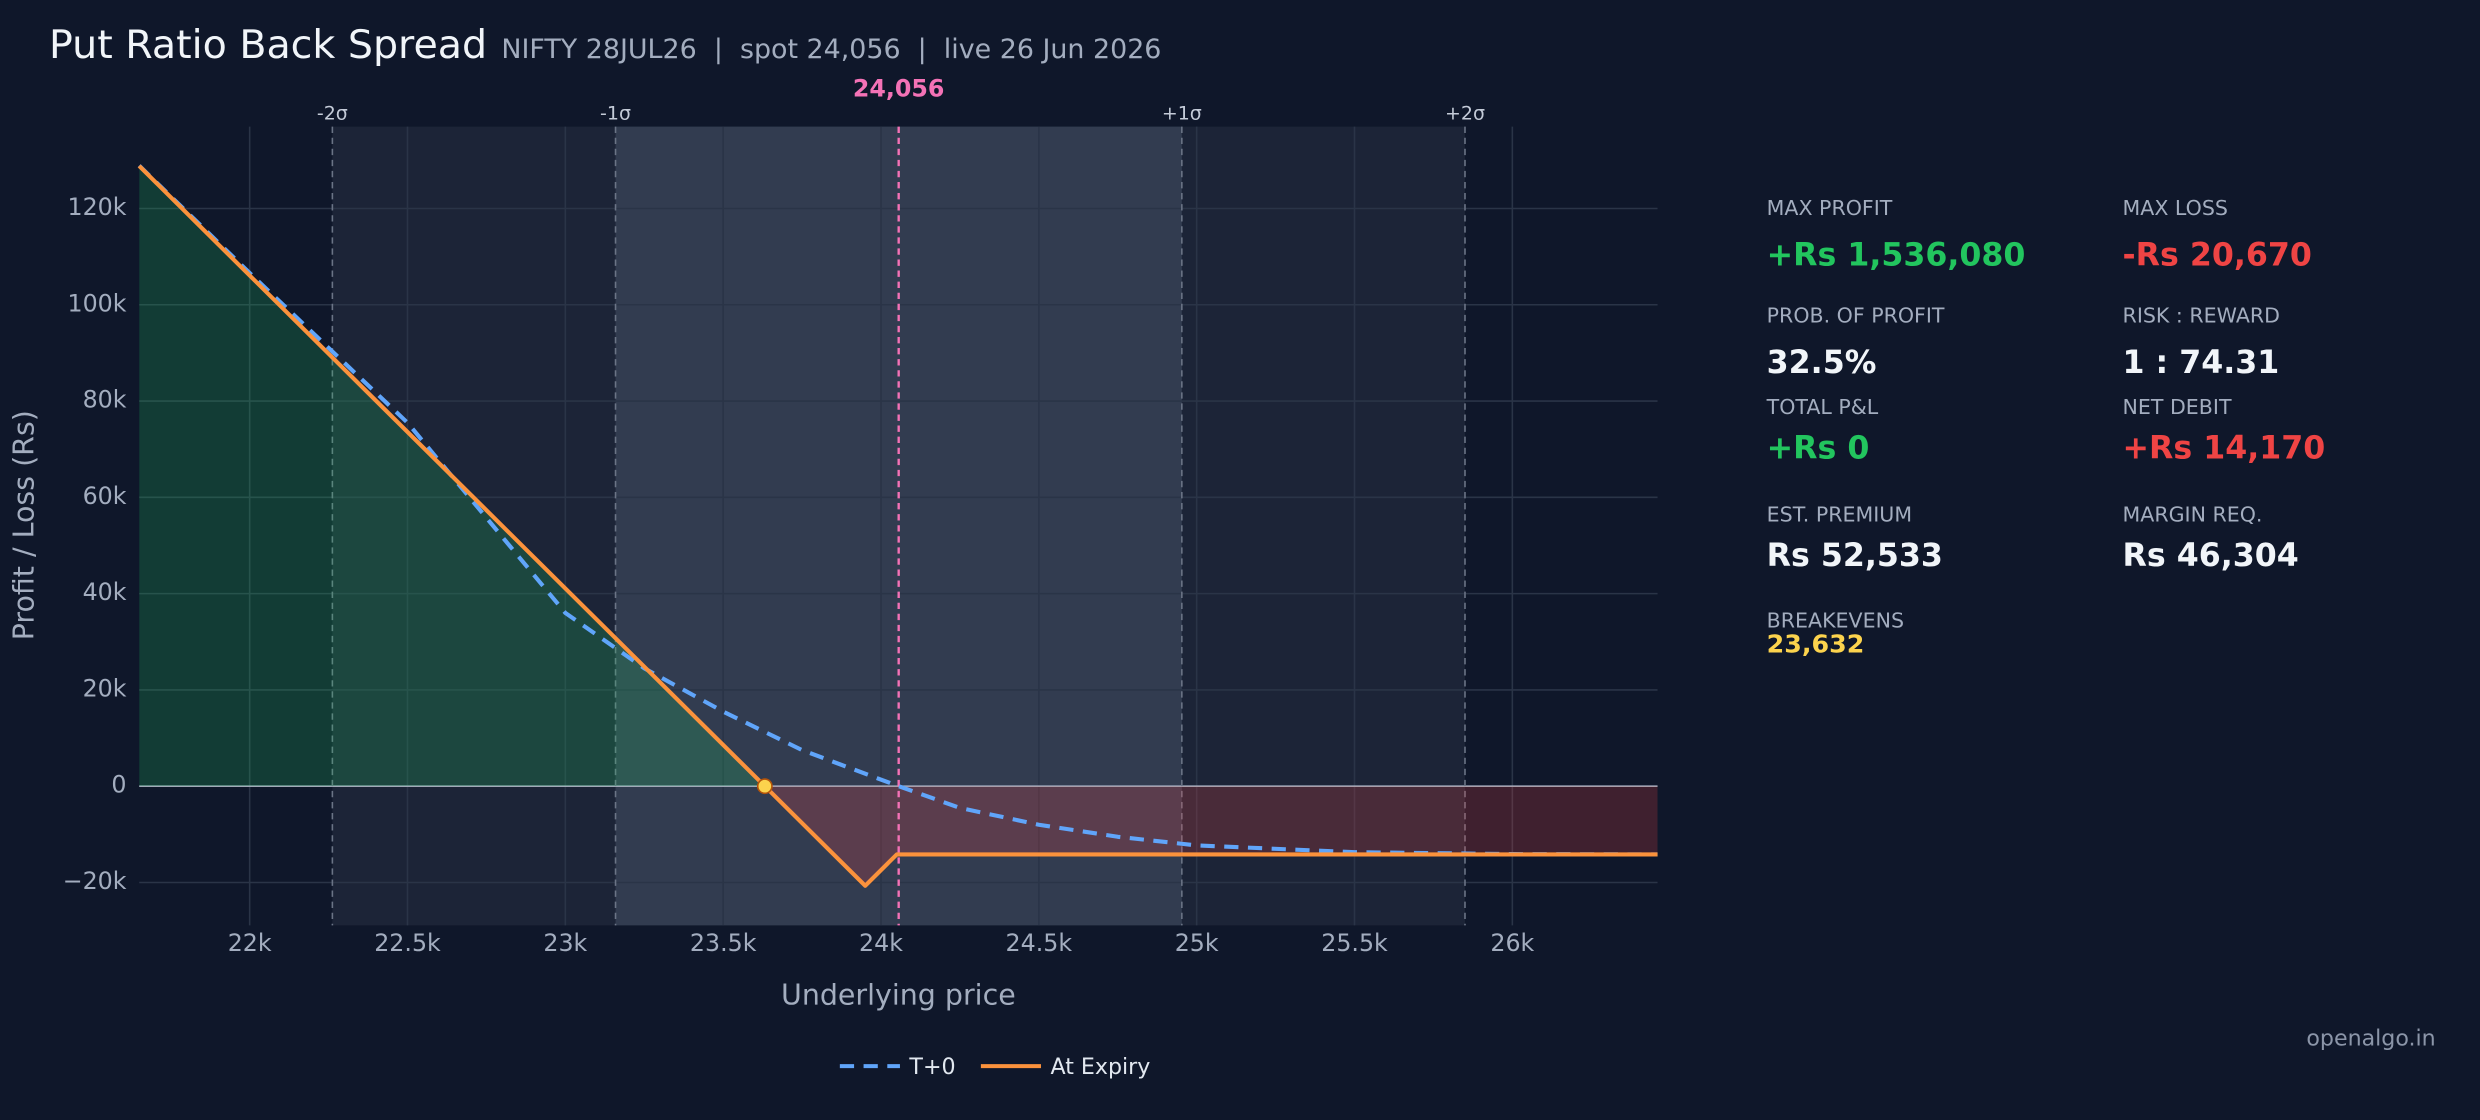  What do you see at coordinates (615, 113) in the screenshot?
I see `sigma-label: -1σ` at bounding box center [615, 113].